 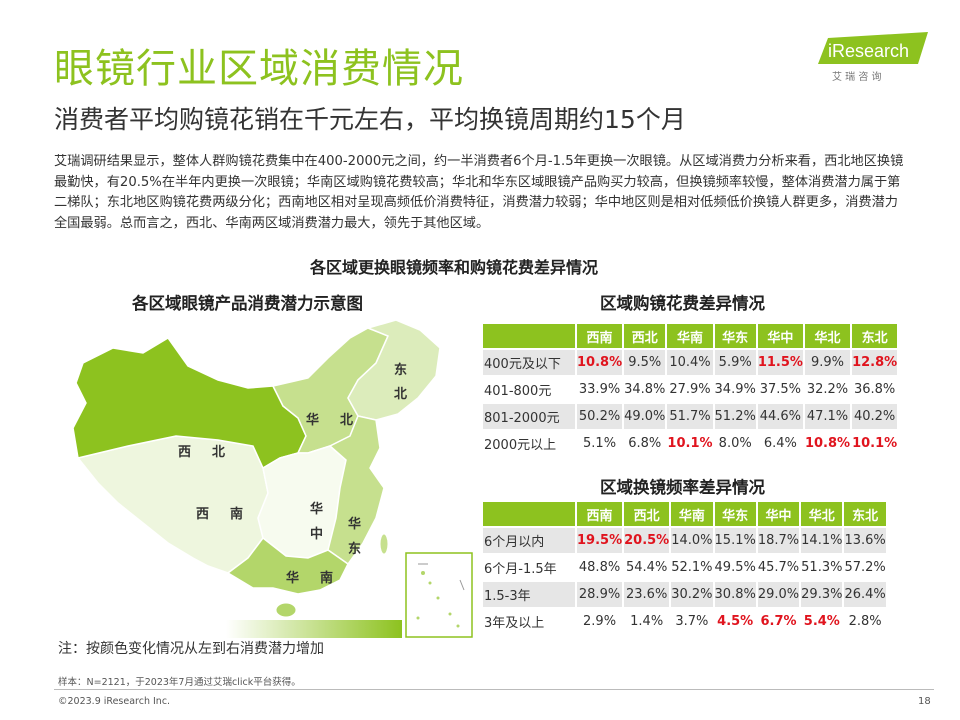 What do you see at coordinates (778, 514) in the screenshot?
I see `col-header: 华中` at bounding box center [778, 514].